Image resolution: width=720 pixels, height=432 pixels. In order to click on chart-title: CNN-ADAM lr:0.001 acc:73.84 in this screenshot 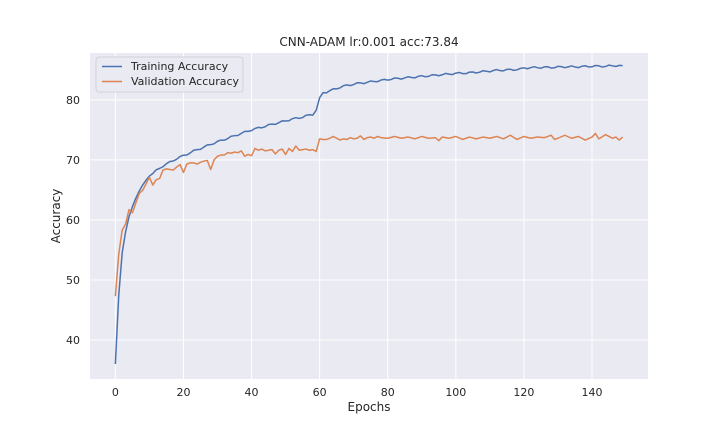, I will do `click(368, 42)`.